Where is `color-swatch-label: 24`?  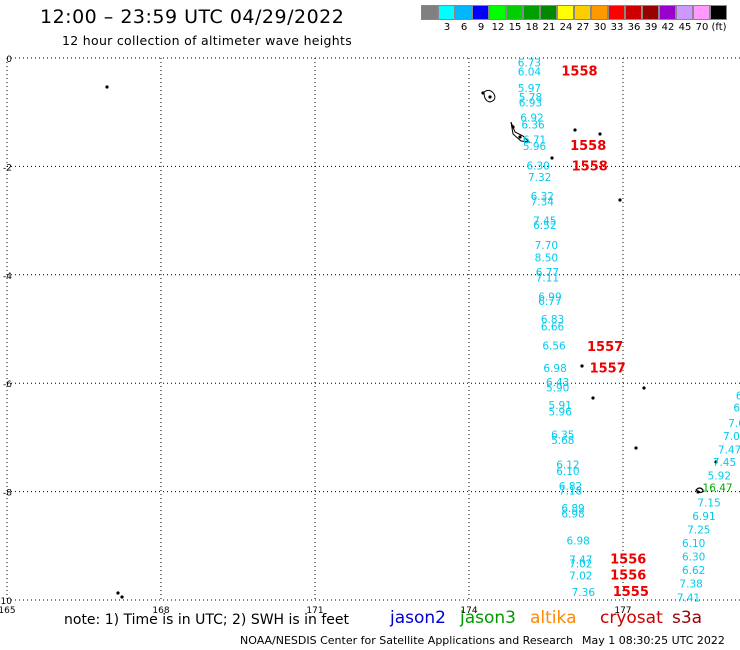
color-swatch-label: 24 is located at coordinates (566, 27).